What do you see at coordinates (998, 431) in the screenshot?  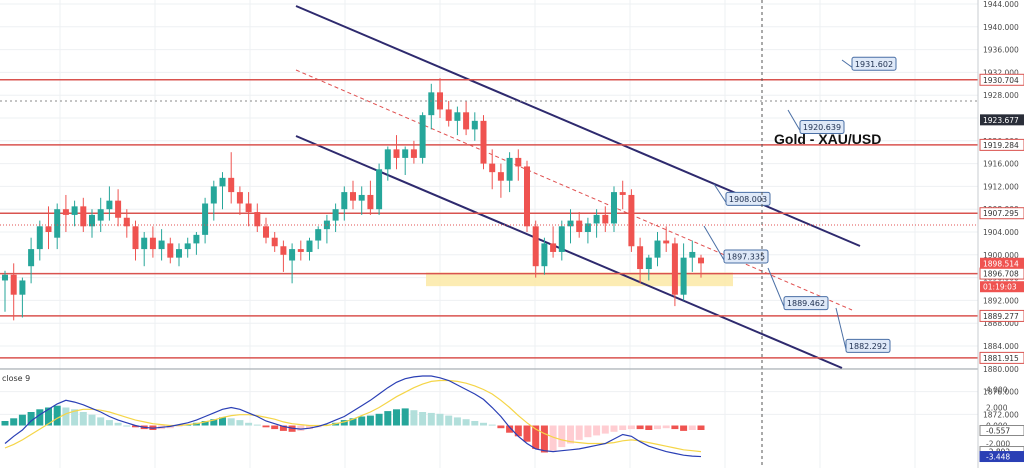 I see `indicator-badge-label: -0.557` at bounding box center [998, 431].